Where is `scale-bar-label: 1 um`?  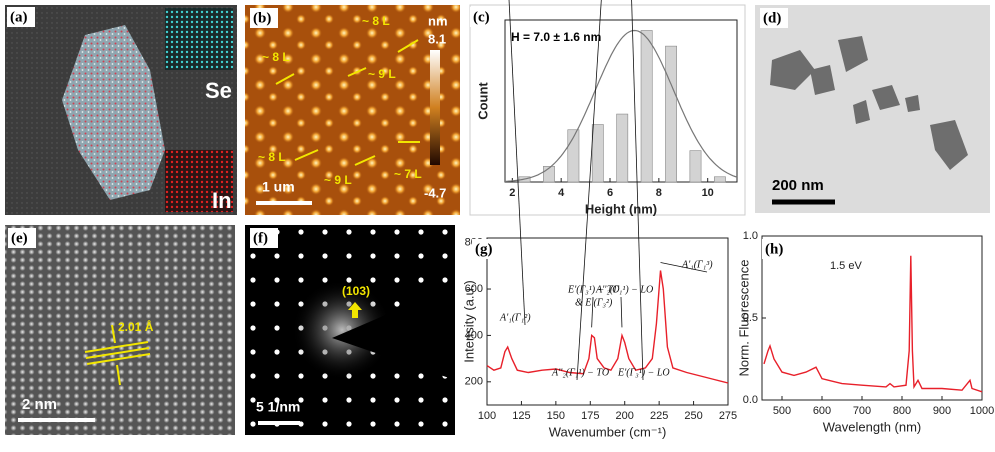 scale-bar-label: 1 um is located at coordinates (278, 187).